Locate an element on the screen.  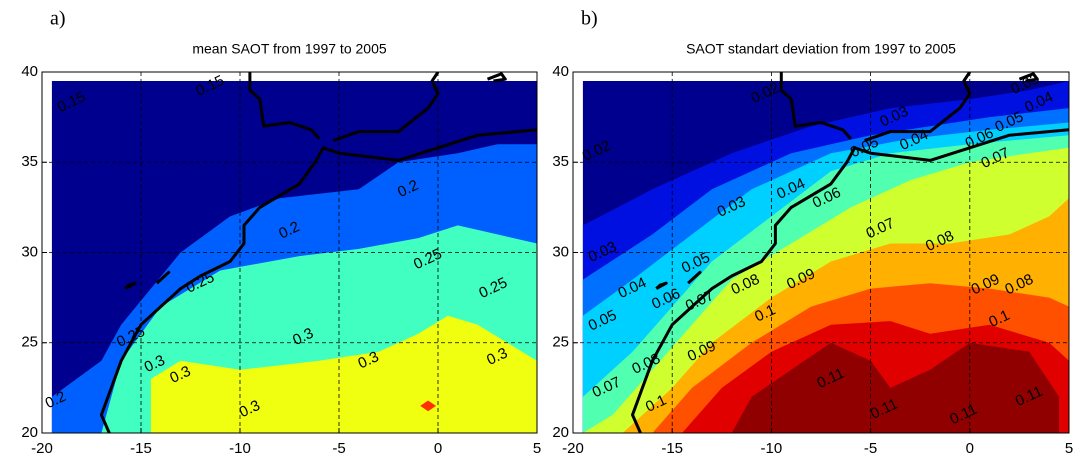
panel-label: b) is located at coordinates (589, 19).